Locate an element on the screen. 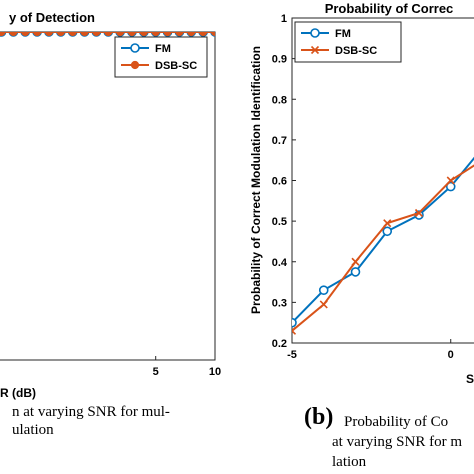  series-fm is located at coordinates (383, 242).